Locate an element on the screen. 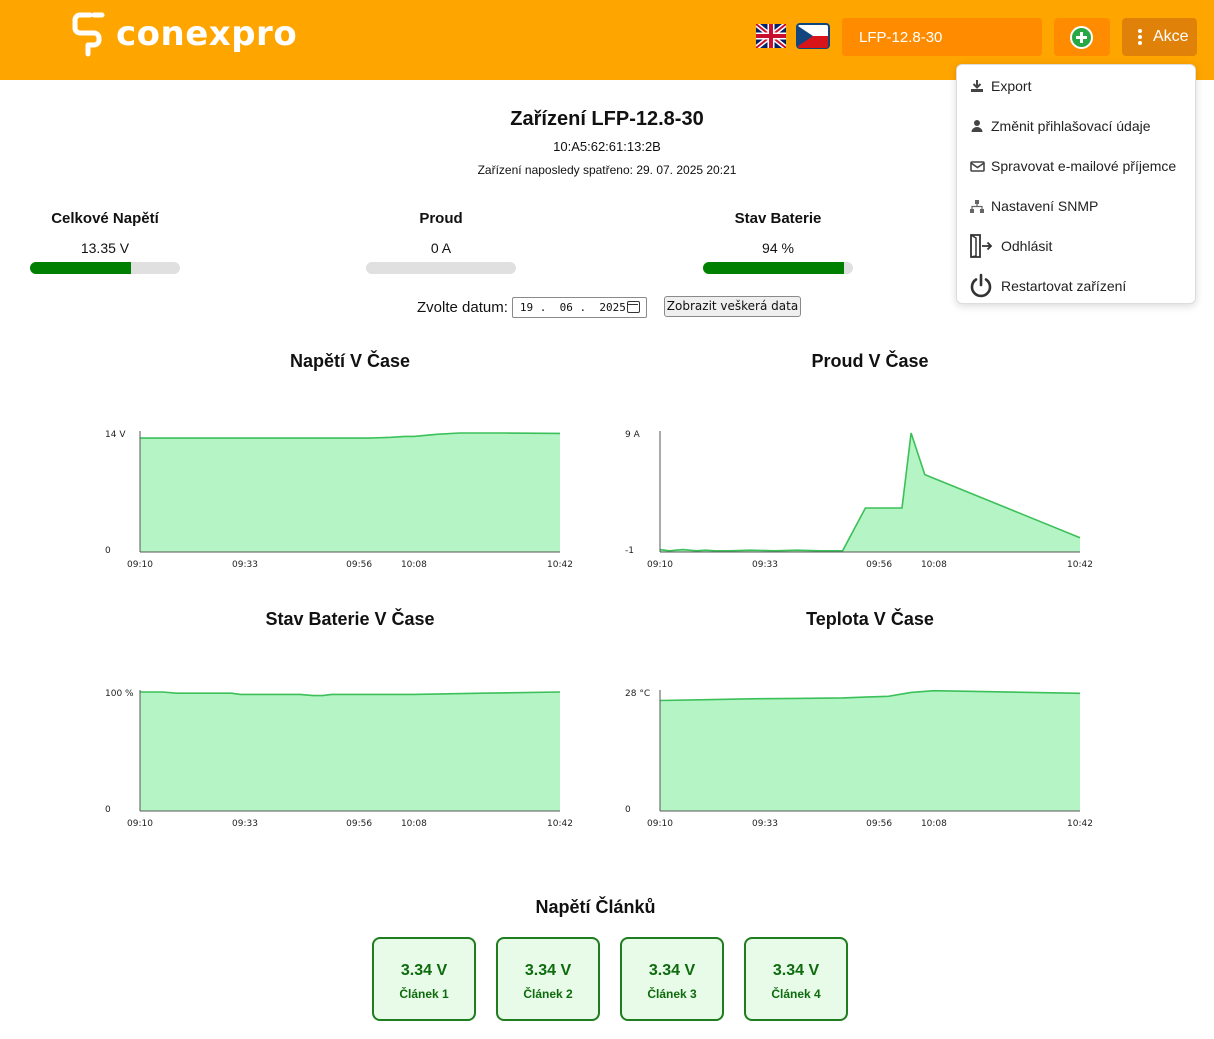  chart-y-tick-label: 100 % is located at coordinates (119, 694).